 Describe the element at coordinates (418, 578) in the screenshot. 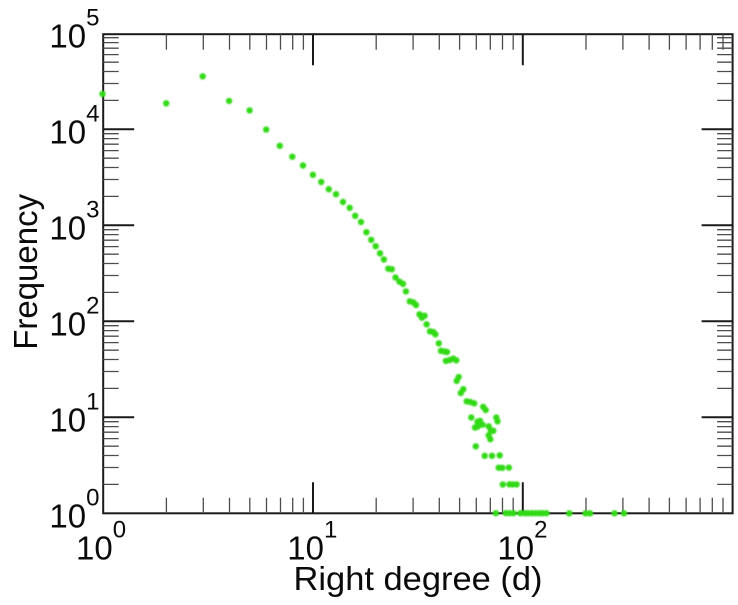

I see `svg-text: Right degree (d)` at that location.